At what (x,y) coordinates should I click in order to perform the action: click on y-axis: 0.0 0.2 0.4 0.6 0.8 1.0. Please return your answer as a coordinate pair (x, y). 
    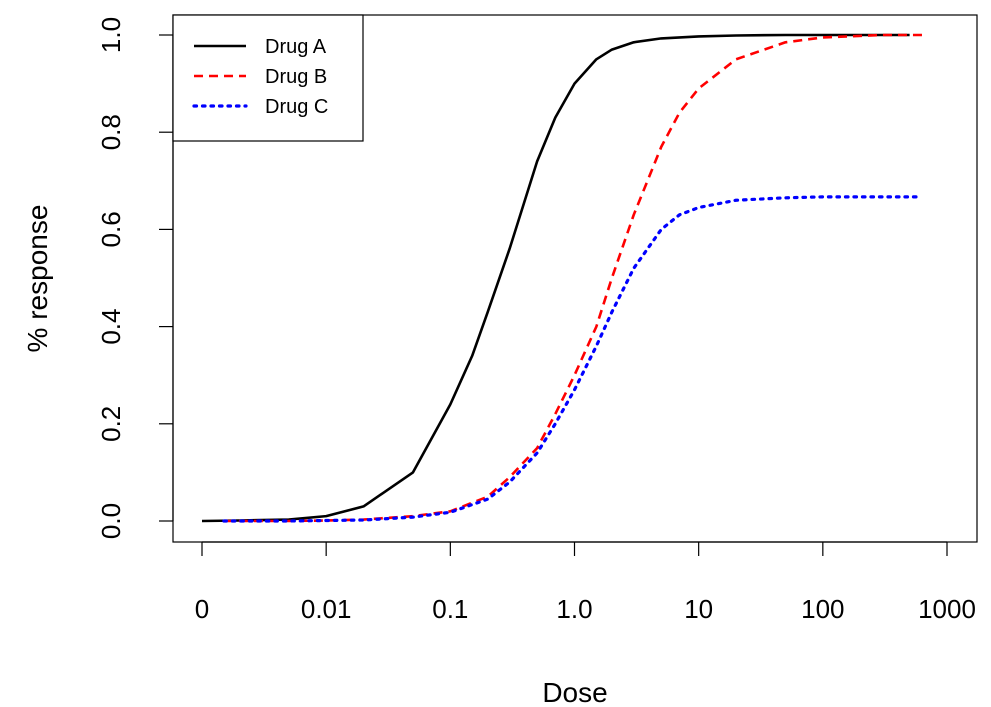
    Looking at the image, I should click on (135, 278).